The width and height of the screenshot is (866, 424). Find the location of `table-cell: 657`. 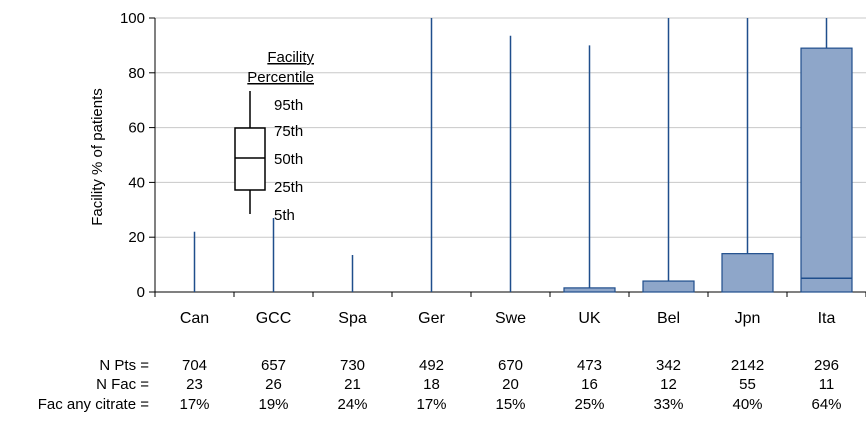

table-cell: 657 is located at coordinates (273, 365).